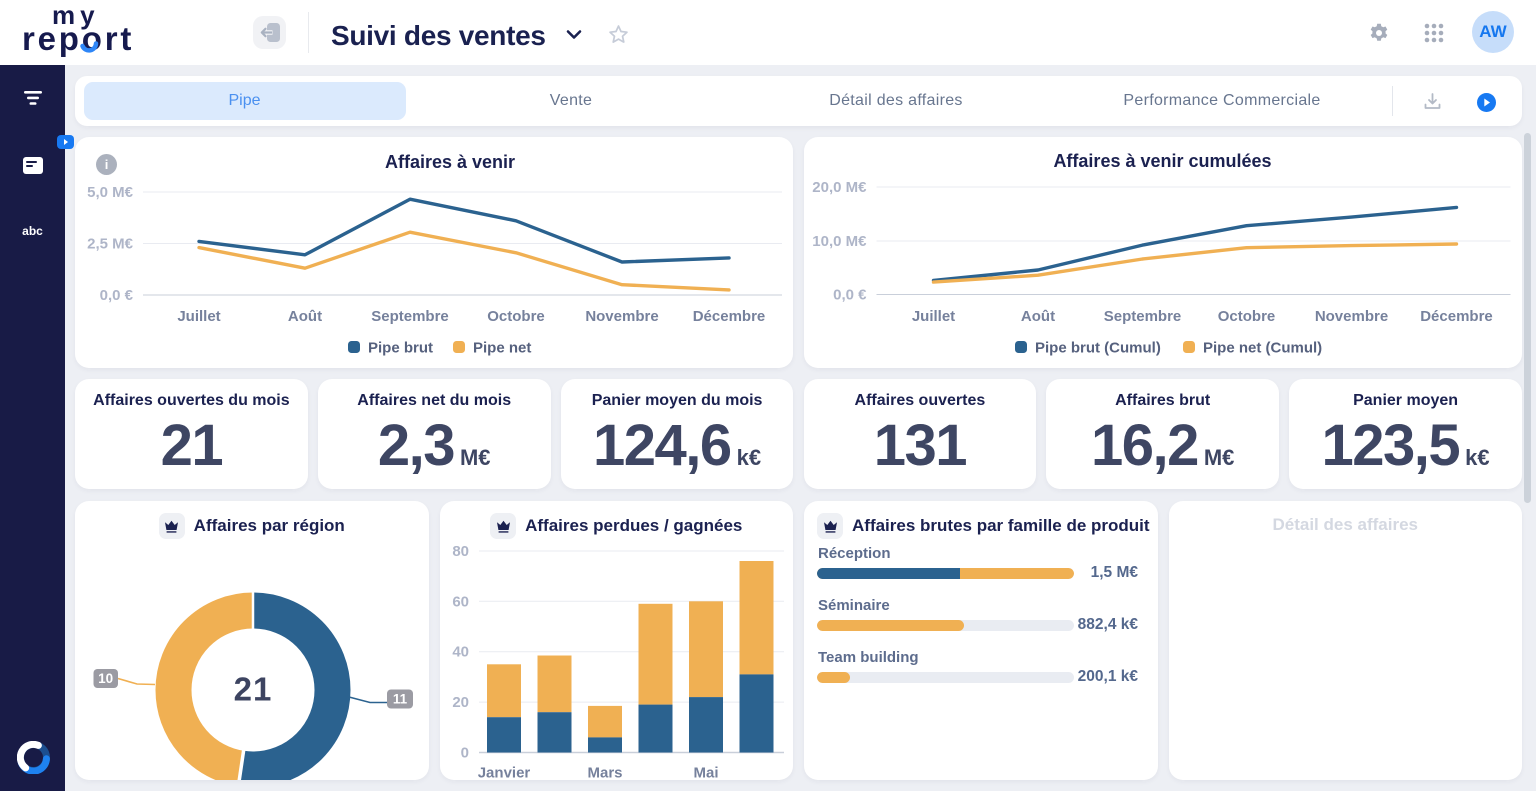 The width and height of the screenshot is (1536, 791). Describe the element at coordinates (460, 702) in the screenshot. I see `svg-text: 20` at that location.